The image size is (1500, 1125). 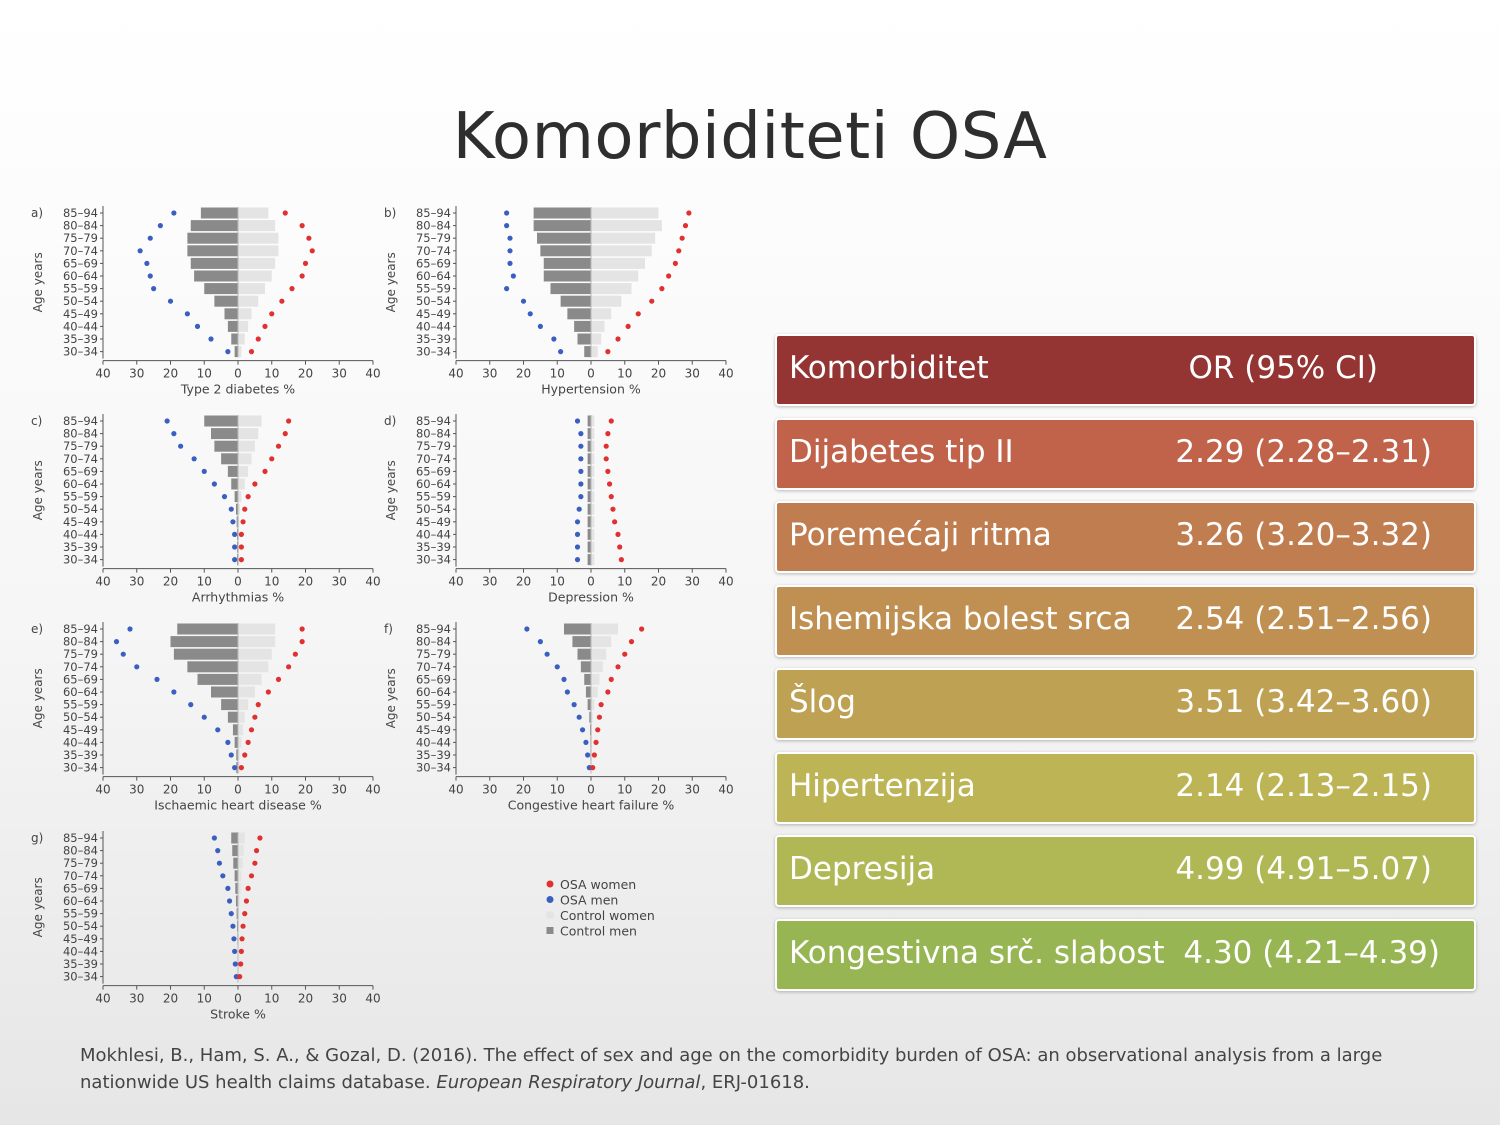 What do you see at coordinates (1125, 537) in the screenshot?
I see `or-row-arrhythmia: Poremećaji ritma 3.26 (3.20–3.32)` at bounding box center [1125, 537].